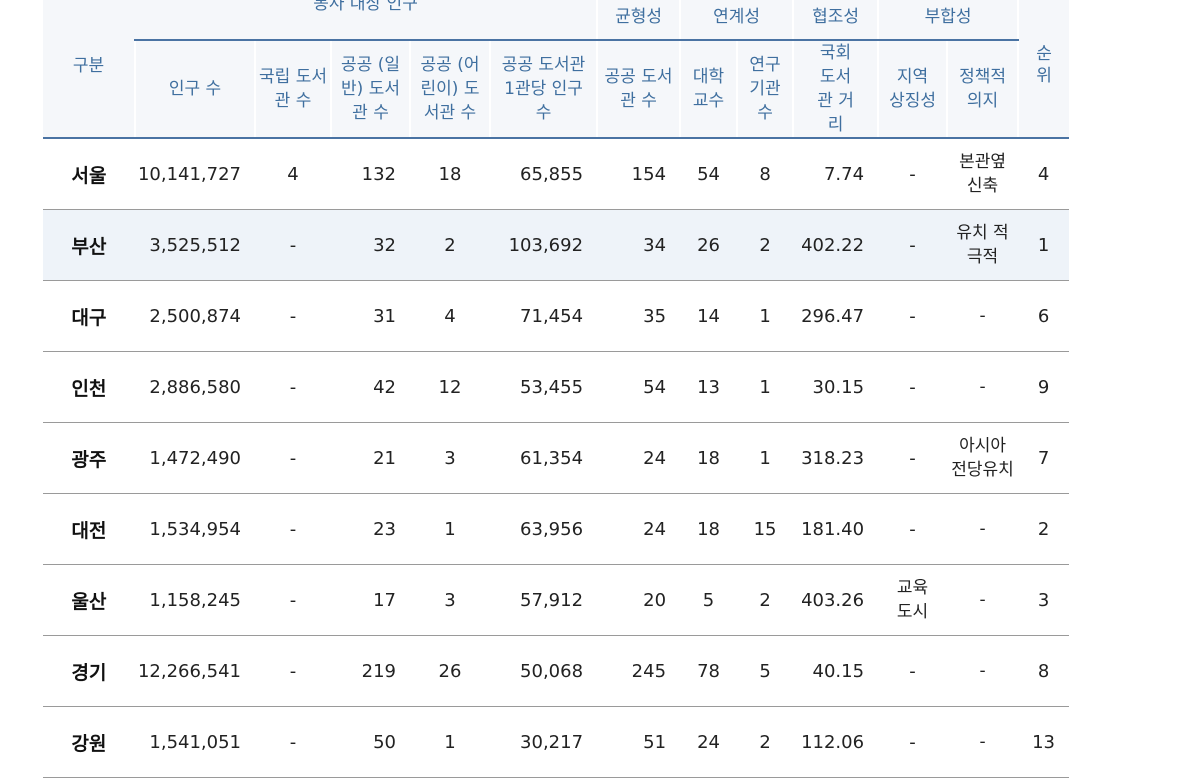 This screenshot has width=1200, height=781. Describe the element at coordinates (450, 742) in the screenshot. I see `cell-child: 1` at that location.